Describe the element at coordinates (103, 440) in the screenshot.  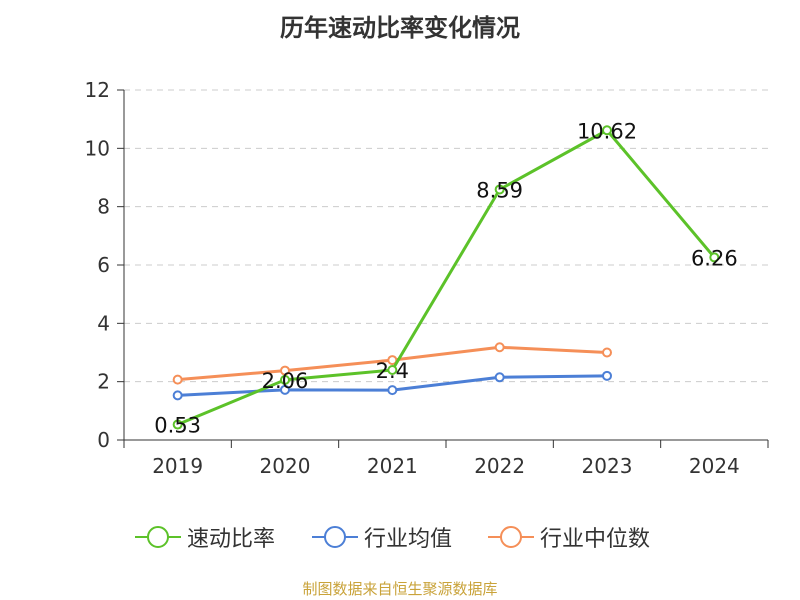
I see `y-tick-label: 0` at that location.